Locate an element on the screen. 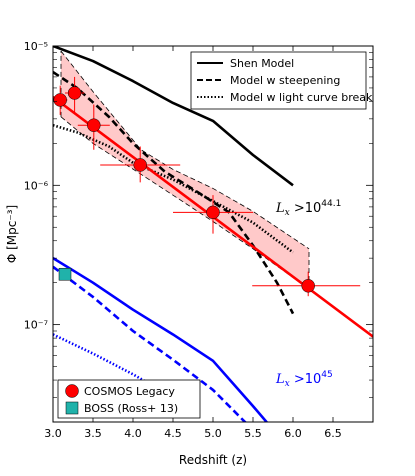 This screenshot has height=476, width=415. legend-swatch-boss is located at coordinates (72, 408).